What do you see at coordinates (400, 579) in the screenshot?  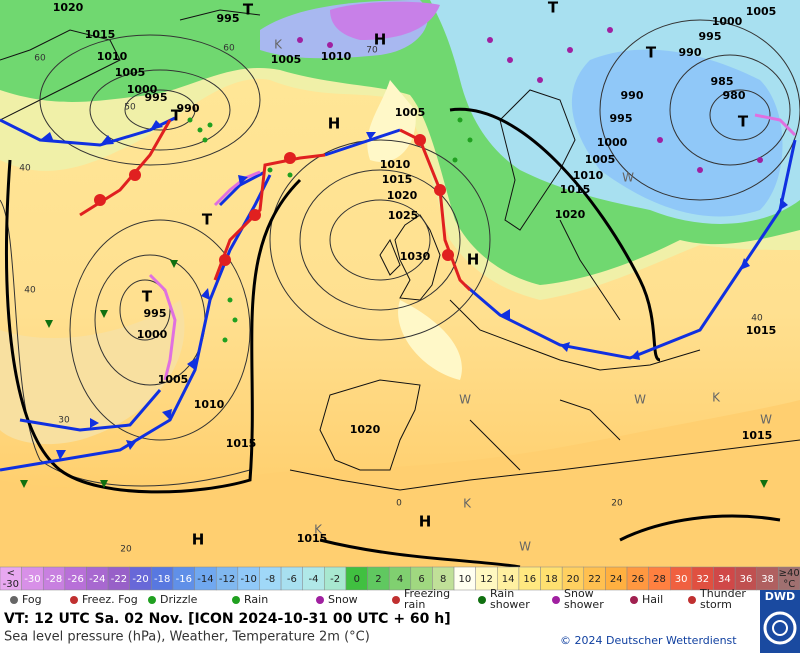 I see `scale-label: 4` at bounding box center [400, 579].